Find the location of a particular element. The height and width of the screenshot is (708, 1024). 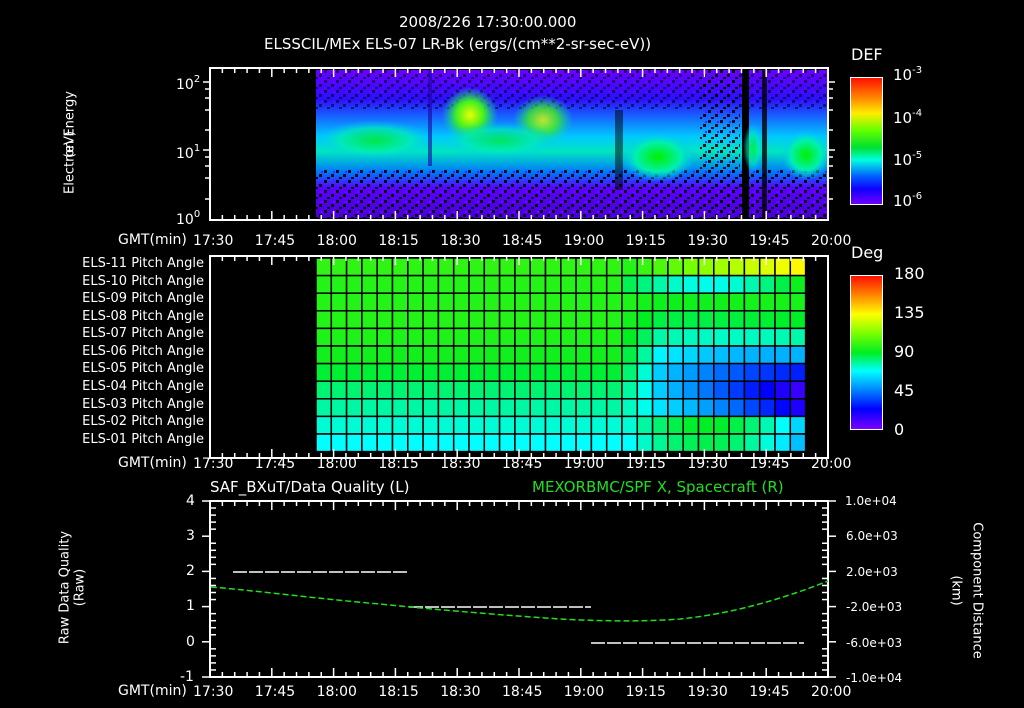

panel2-colorbar-tick-45: 45 is located at coordinates (904, 390).